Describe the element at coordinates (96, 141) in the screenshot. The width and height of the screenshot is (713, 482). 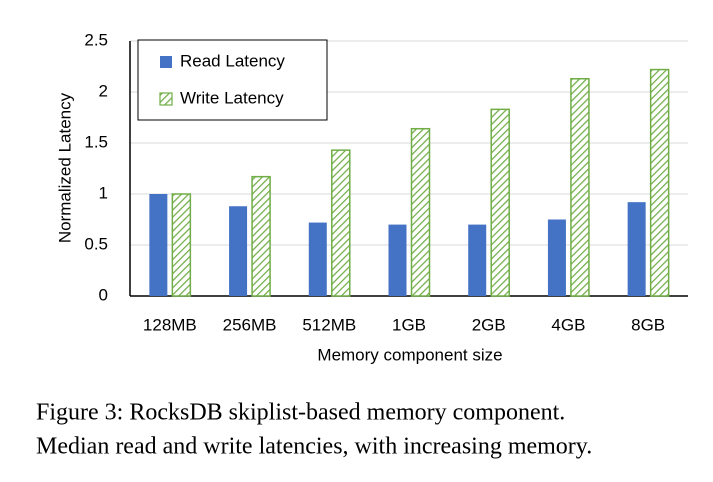
I see `y-tick-label: 1.5` at that location.